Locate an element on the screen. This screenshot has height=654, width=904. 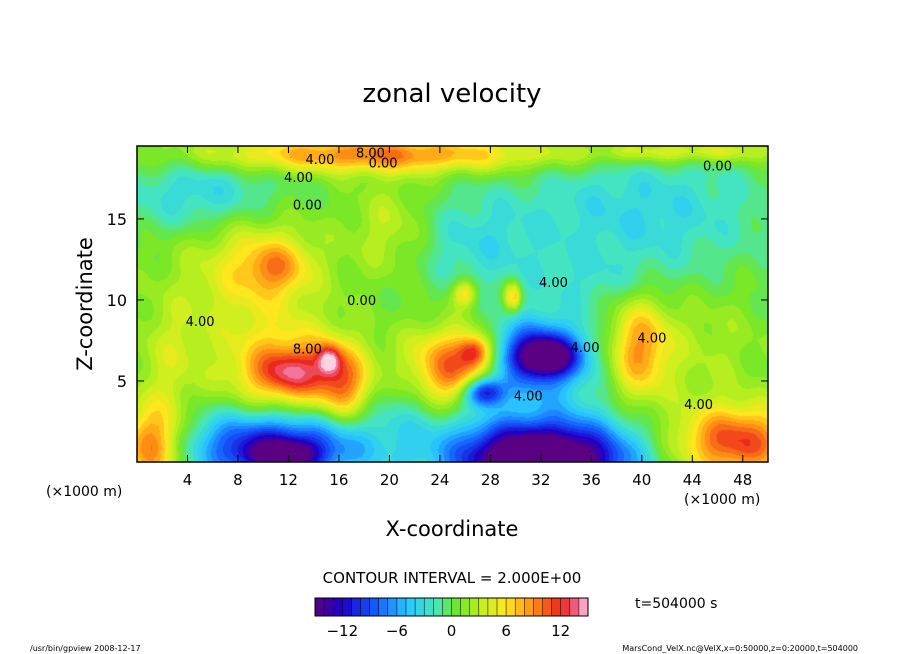
contour-label-1: 4.00 is located at coordinates (320, 160).